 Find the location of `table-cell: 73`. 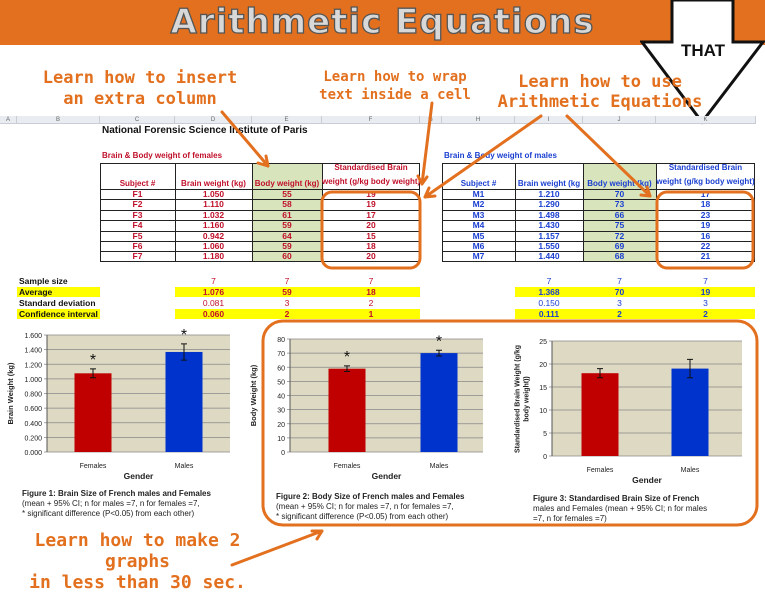

table-cell: 73 is located at coordinates (619, 204).